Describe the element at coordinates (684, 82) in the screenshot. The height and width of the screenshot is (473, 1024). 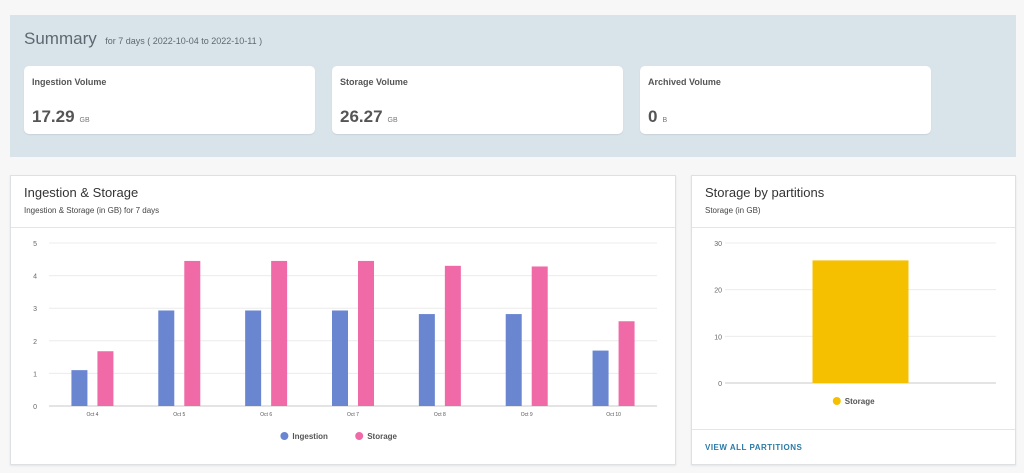
I see `card-label: Archived Volume` at that location.